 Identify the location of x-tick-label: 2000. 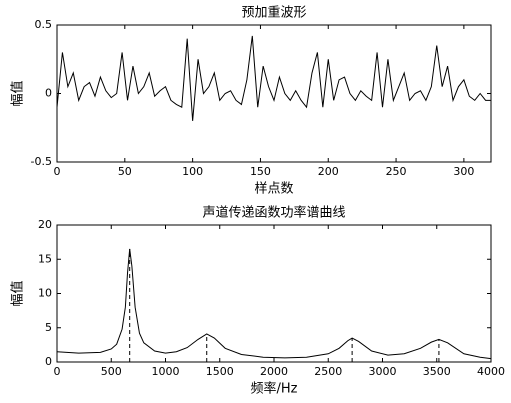
(274, 371).